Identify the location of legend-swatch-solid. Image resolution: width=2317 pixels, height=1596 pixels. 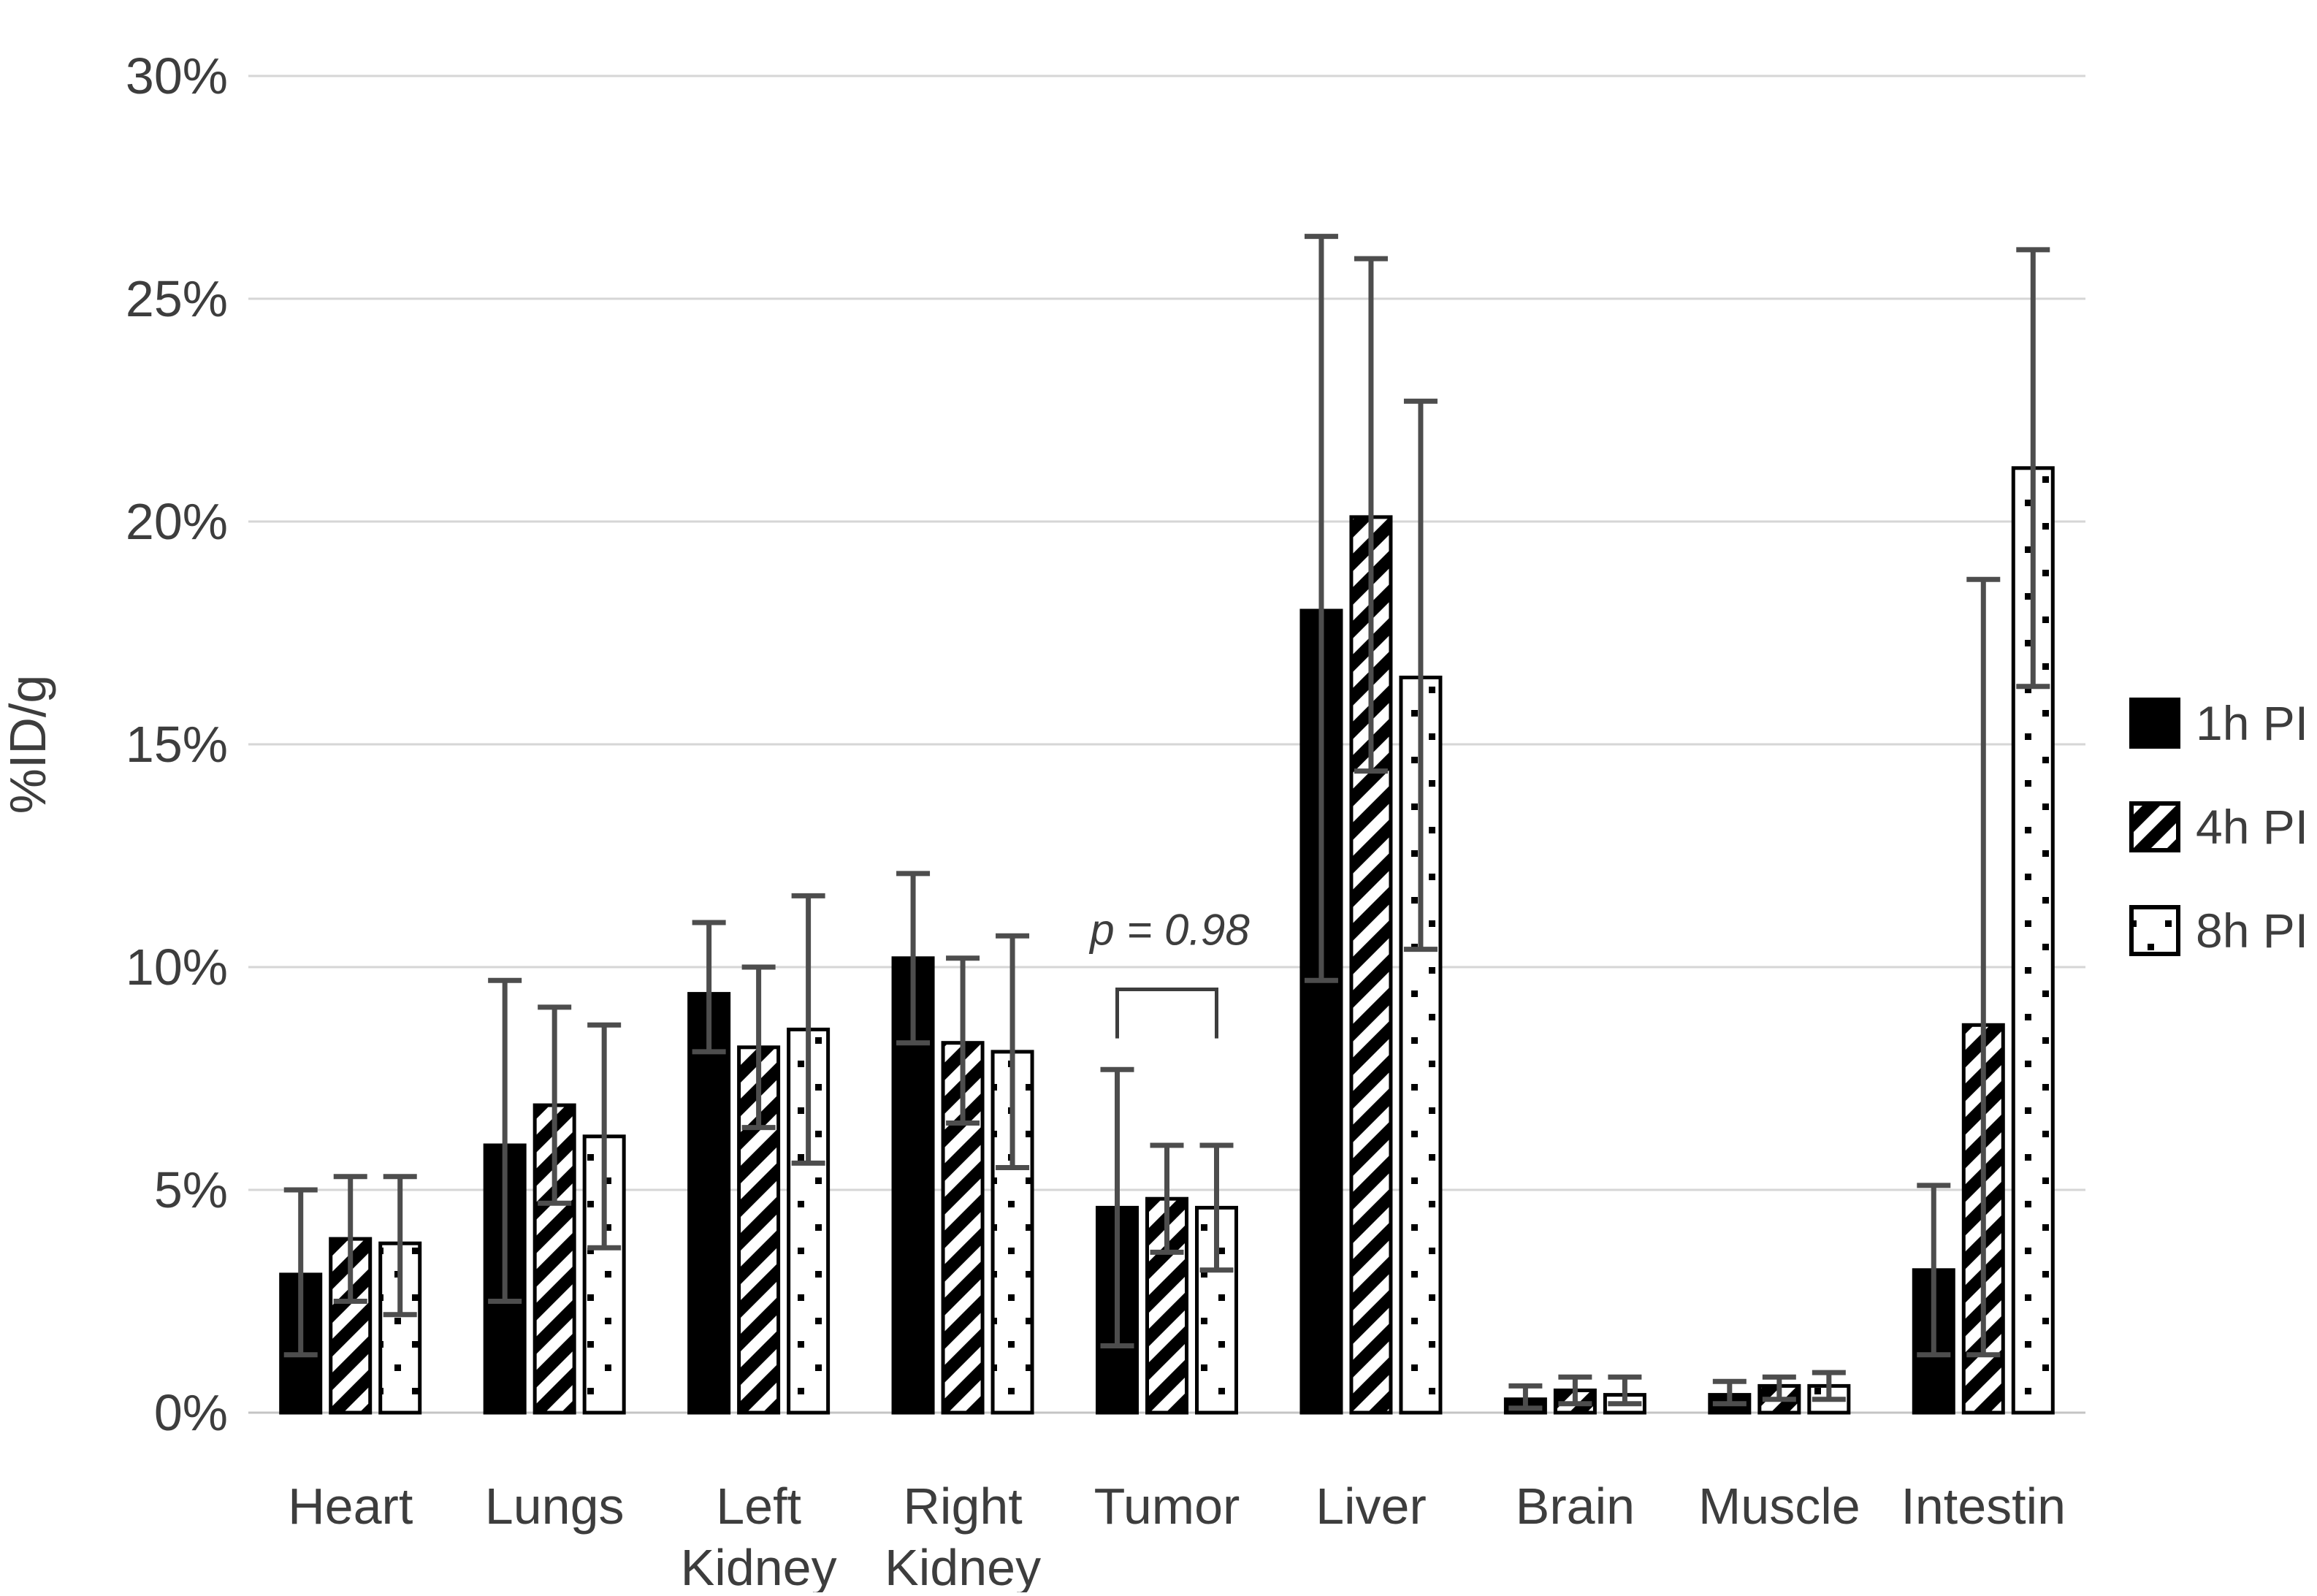
(2154, 723).